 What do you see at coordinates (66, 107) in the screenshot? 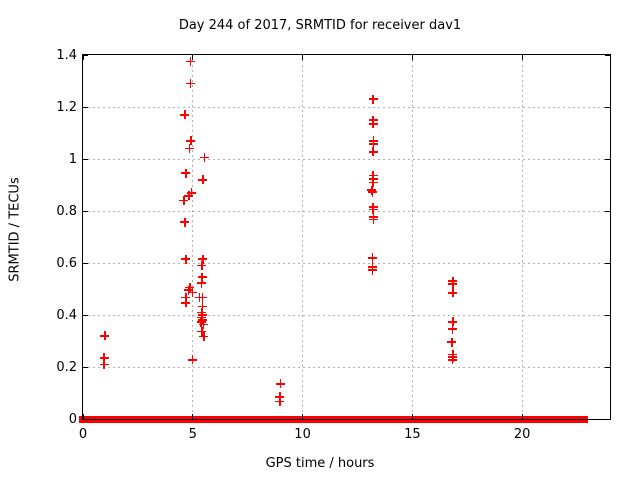
I see `y-tick-label: 1.2` at bounding box center [66, 107].